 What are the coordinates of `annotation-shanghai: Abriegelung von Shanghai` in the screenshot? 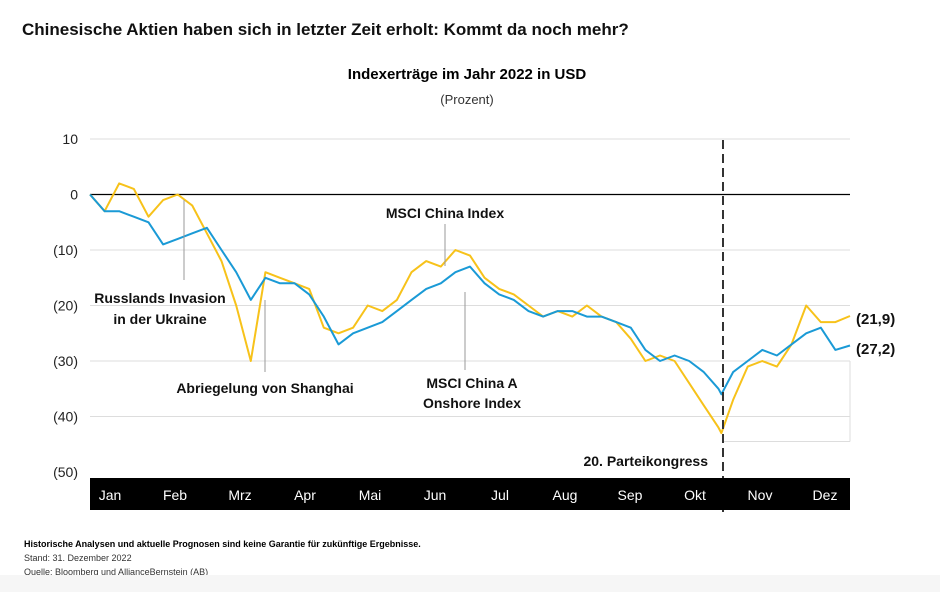 It's located at (264, 388).